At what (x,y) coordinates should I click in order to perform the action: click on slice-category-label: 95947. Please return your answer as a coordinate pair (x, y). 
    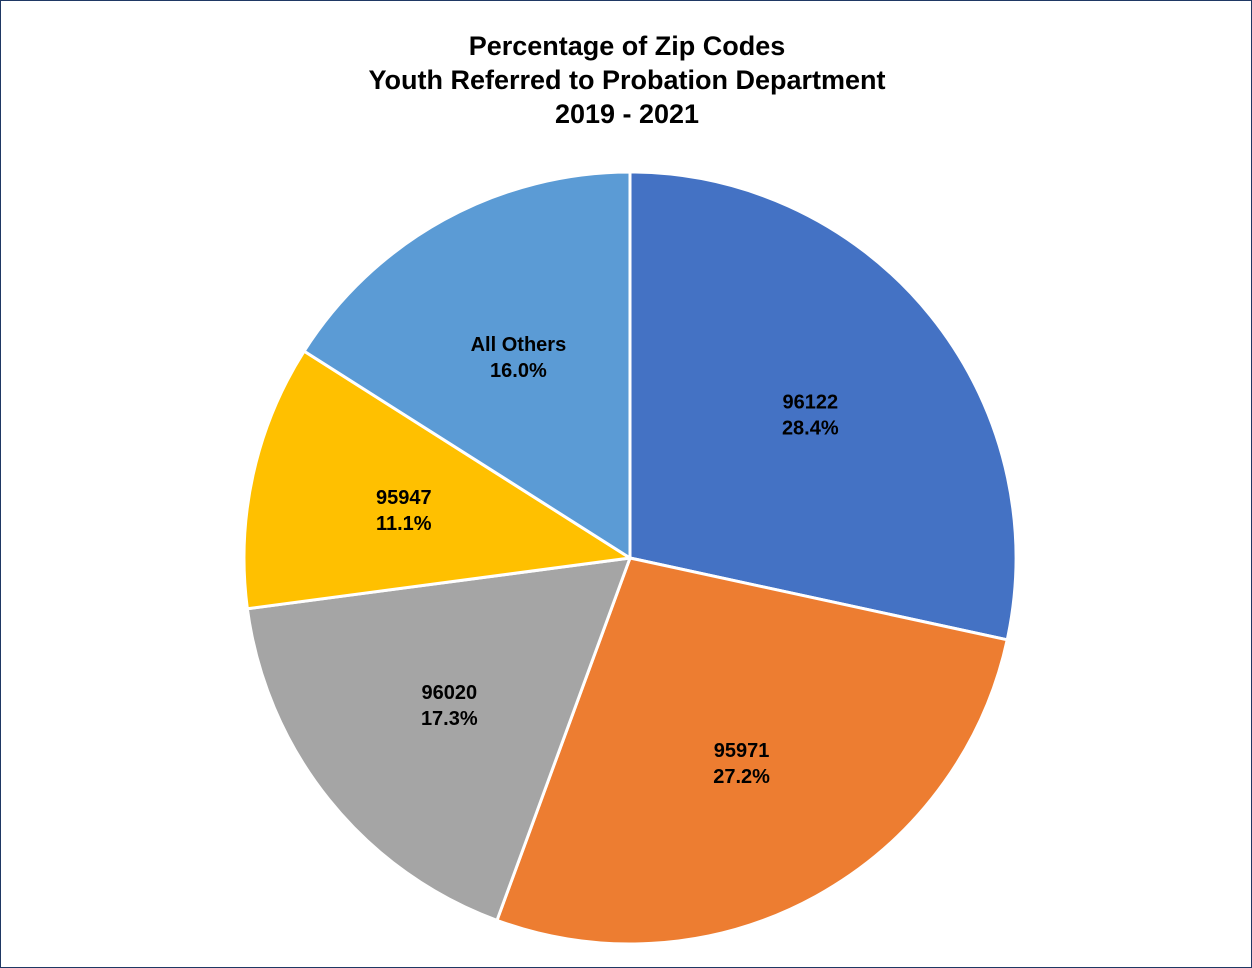
    Looking at the image, I should click on (404, 498).